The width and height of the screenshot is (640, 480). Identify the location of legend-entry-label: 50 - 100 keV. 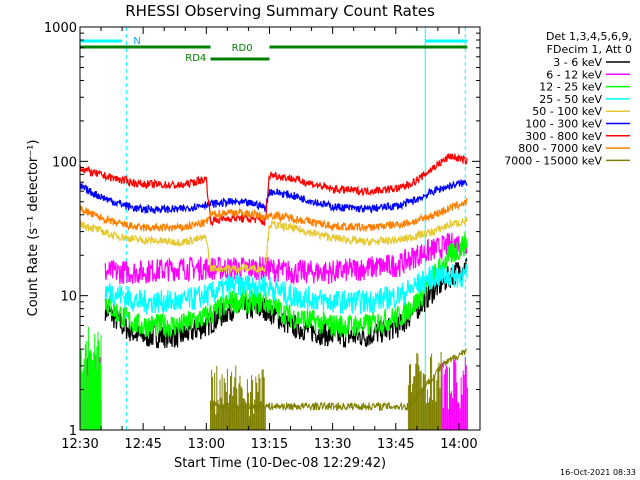
(567, 111).